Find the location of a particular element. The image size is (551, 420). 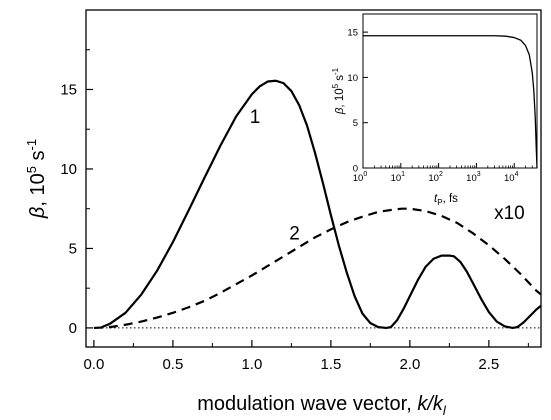

inset-x-tick-label: 10³ is located at coordinates (473, 177).